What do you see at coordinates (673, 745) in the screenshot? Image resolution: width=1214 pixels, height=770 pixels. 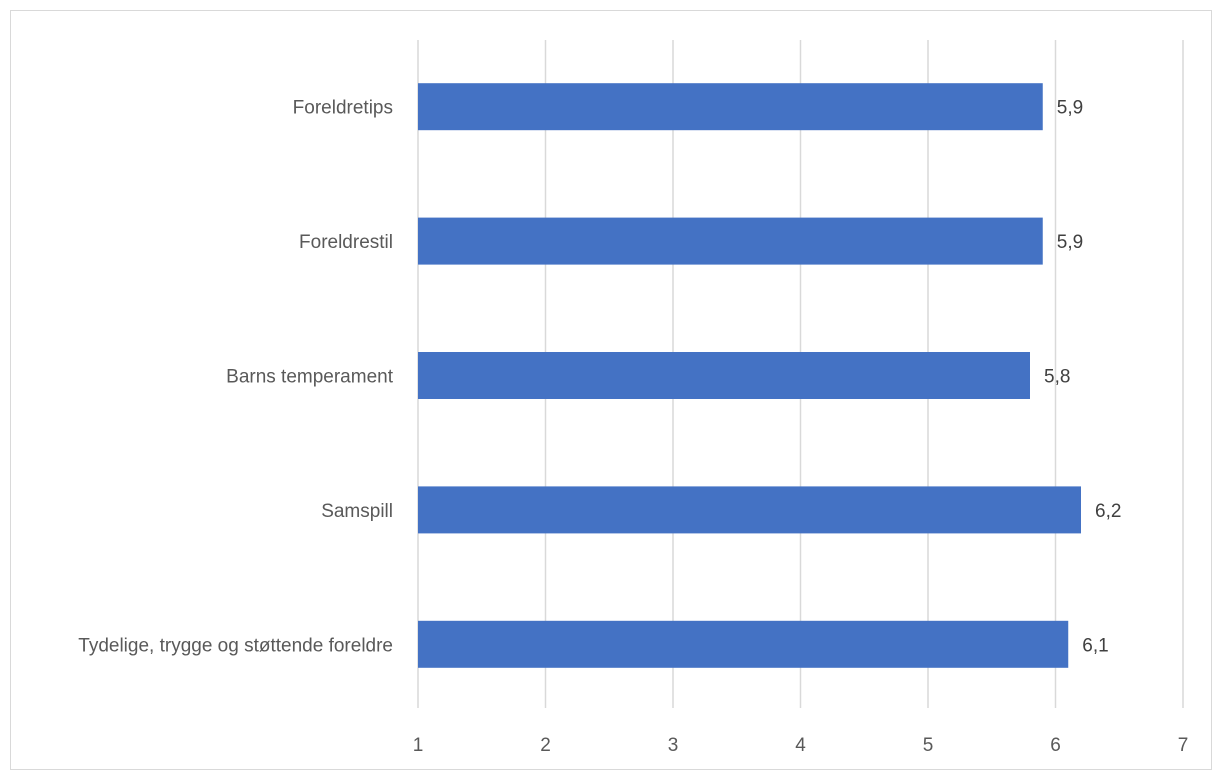 I see `x-tick-label-3: 3` at bounding box center [673, 745].